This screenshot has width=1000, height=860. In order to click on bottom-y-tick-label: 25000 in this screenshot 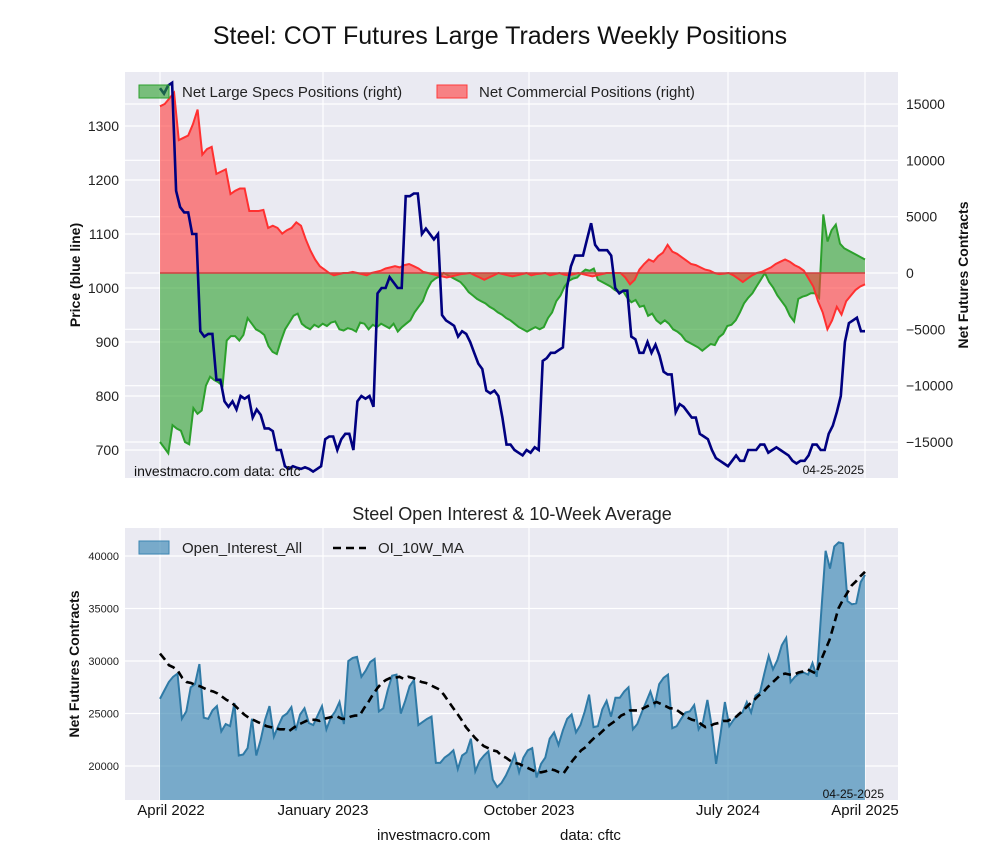, I will do `click(103, 715)`.